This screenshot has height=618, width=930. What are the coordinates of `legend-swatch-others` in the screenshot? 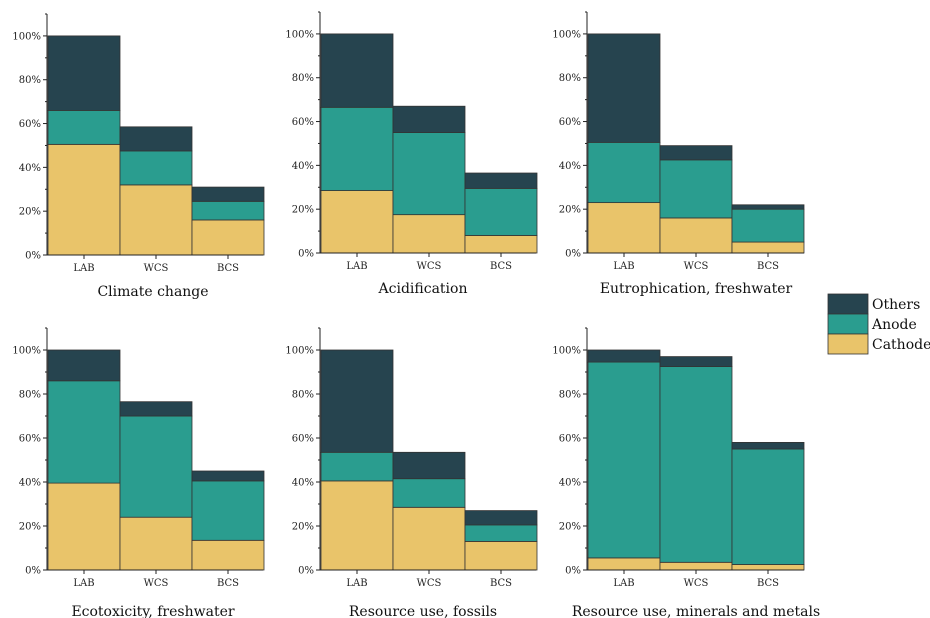 It's located at (848, 304).